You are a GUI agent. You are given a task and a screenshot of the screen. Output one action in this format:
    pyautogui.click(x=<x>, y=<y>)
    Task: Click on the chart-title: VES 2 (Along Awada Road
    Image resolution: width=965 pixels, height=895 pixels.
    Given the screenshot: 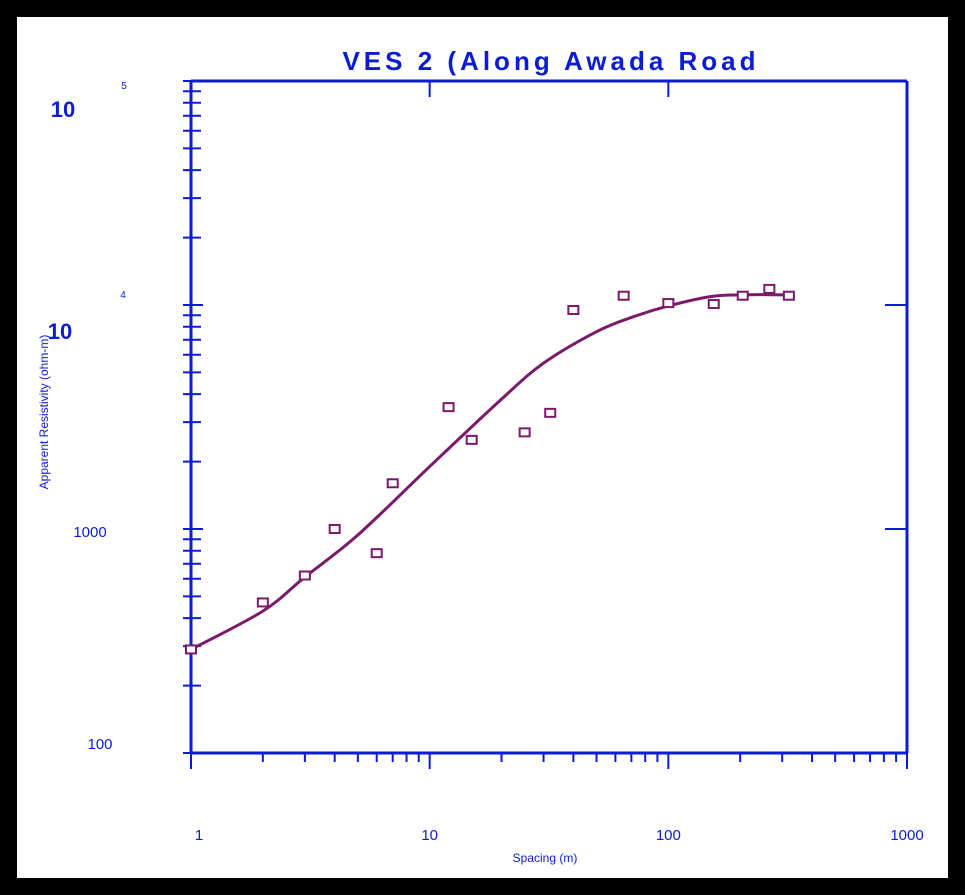 What is the action you would take?
    pyautogui.click(x=550, y=61)
    